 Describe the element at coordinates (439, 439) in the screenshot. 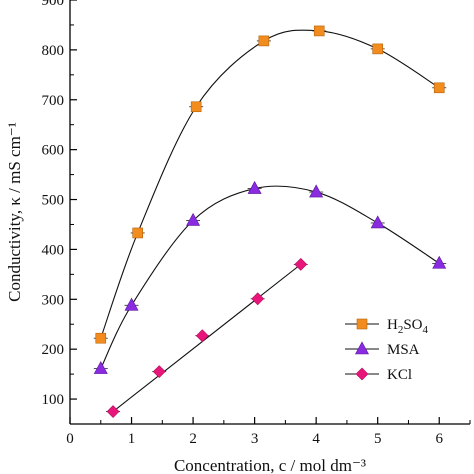

I see `x-tick-label: 6` at that location.